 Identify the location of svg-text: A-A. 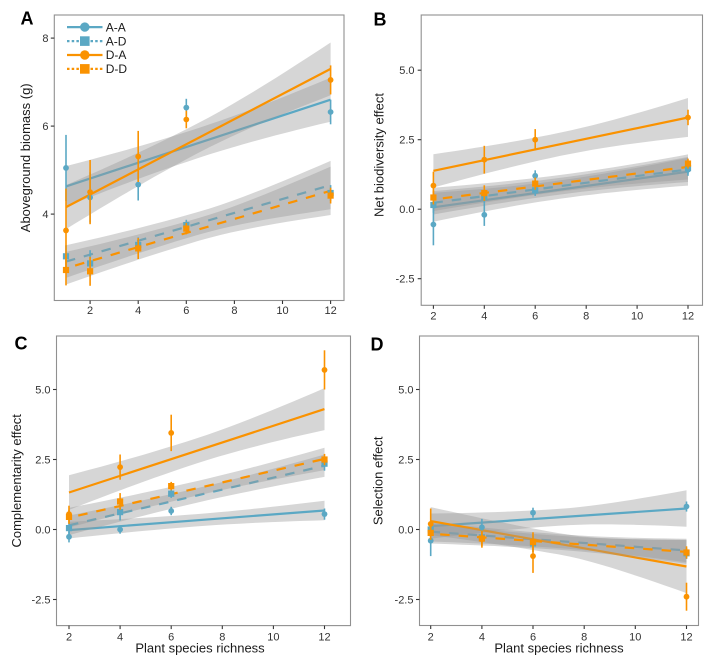
(116, 27).